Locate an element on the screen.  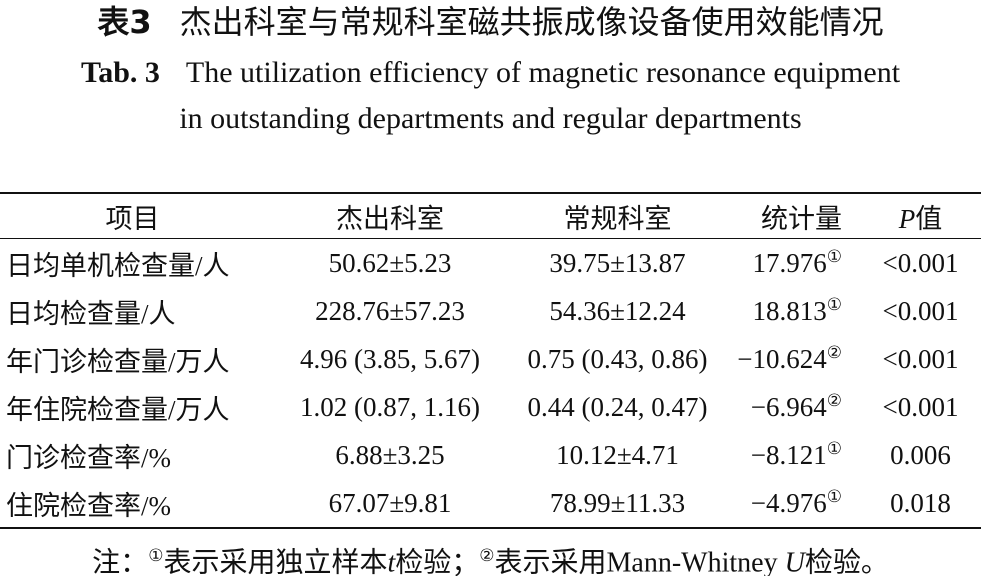
table-label-en: Tab. 3 is located at coordinates (120, 72).